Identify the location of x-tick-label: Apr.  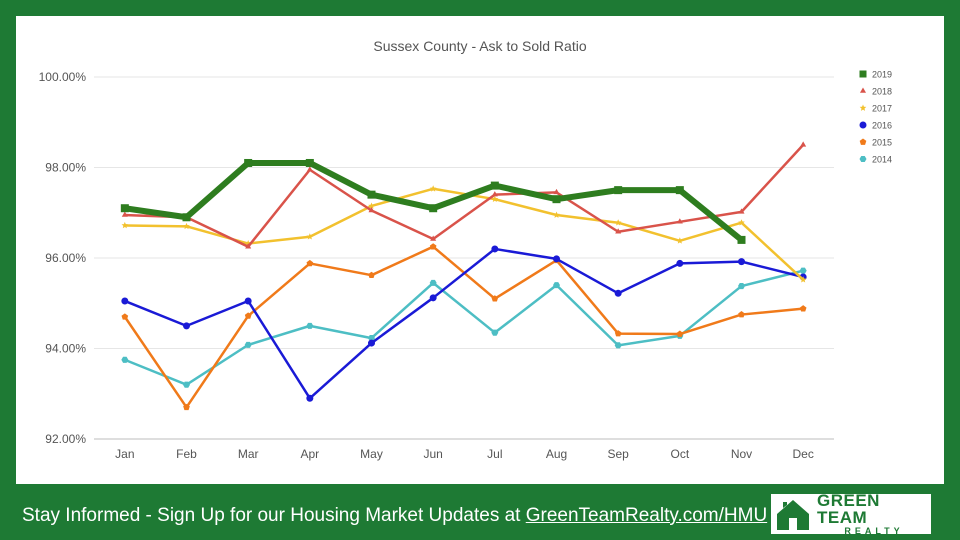
(309, 454).